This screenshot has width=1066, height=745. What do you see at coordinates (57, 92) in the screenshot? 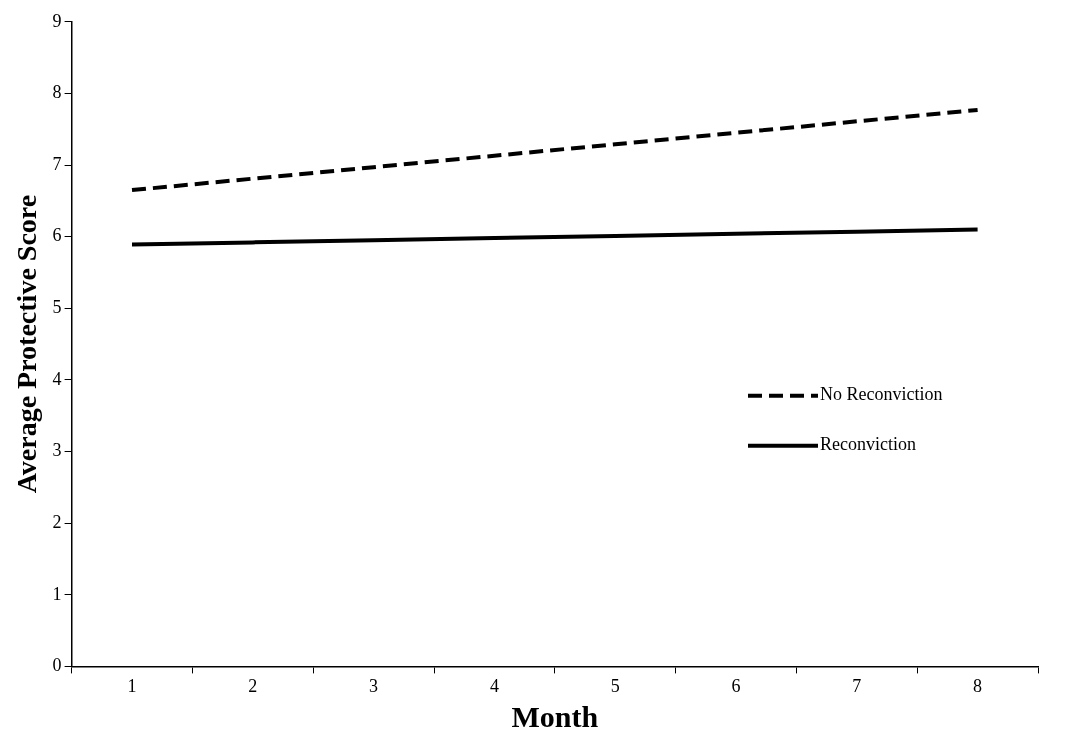
I see `y-tick-label: 8` at bounding box center [57, 92].